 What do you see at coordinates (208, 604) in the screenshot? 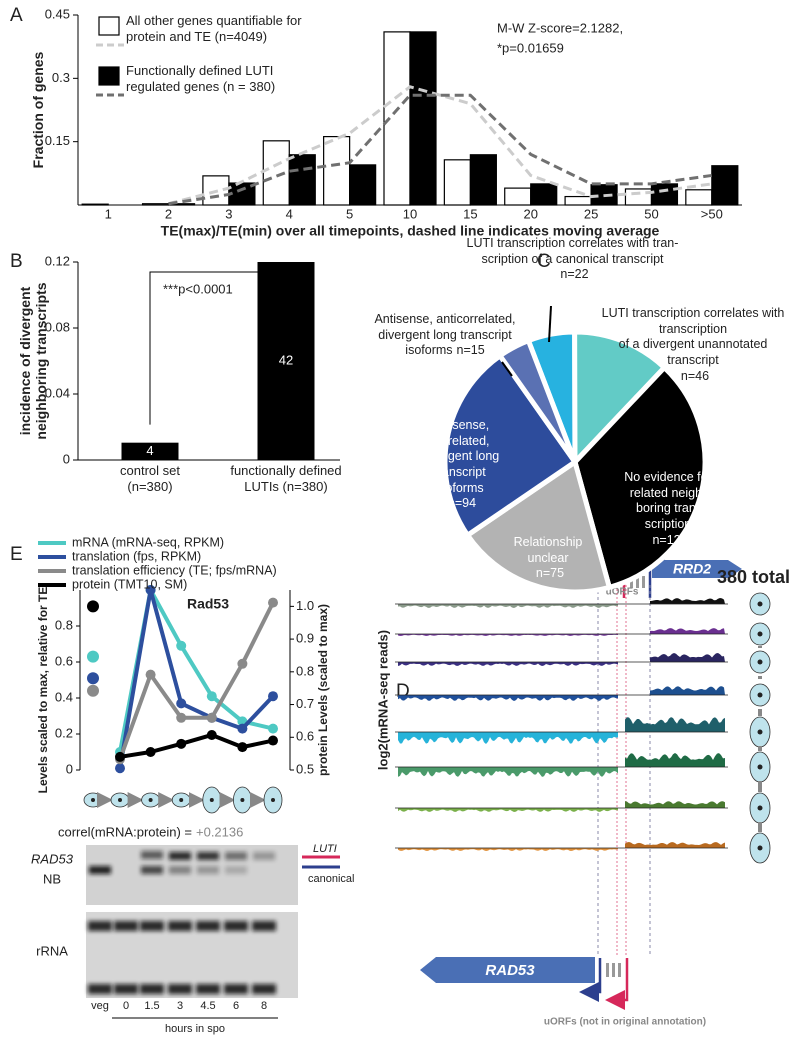
I see `chart-title: Rad53` at bounding box center [208, 604].